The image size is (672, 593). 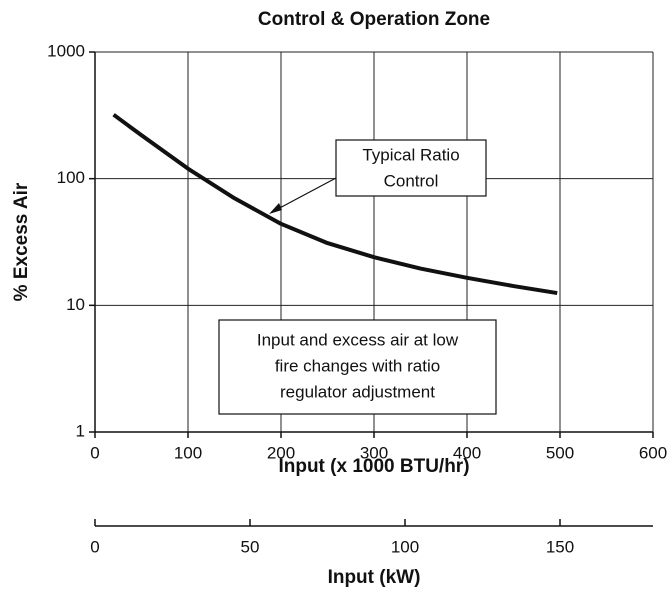 What do you see at coordinates (21, 241) in the screenshot?
I see `y-axis-label: % Excess Air` at bounding box center [21, 241].